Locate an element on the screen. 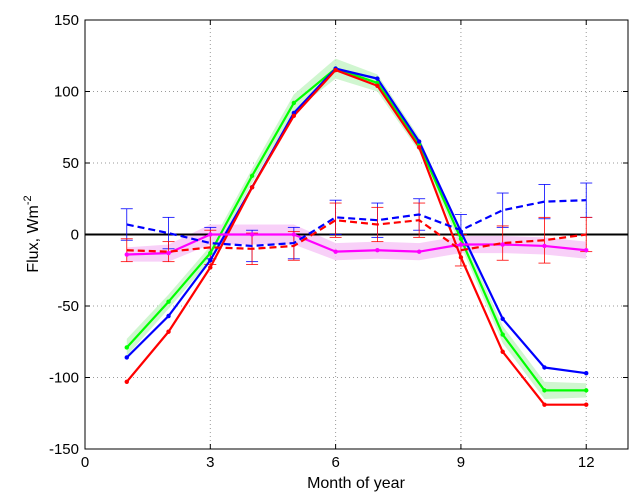 The image size is (629, 495). y-tick-label: 0 is located at coordinates (75, 235).